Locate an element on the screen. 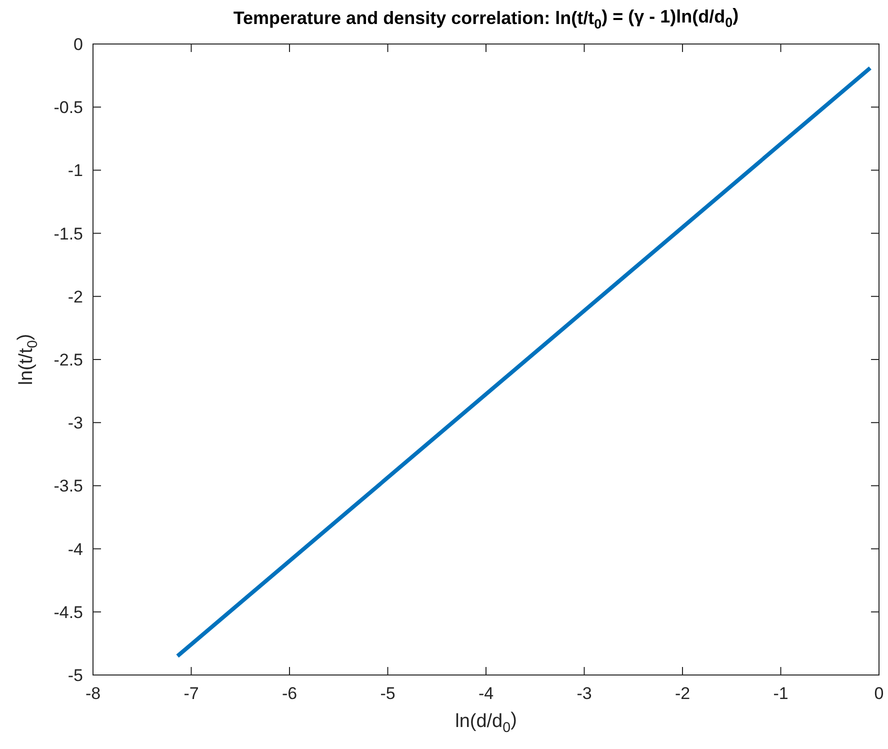  x-tick-label: -7 is located at coordinates (191, 693).